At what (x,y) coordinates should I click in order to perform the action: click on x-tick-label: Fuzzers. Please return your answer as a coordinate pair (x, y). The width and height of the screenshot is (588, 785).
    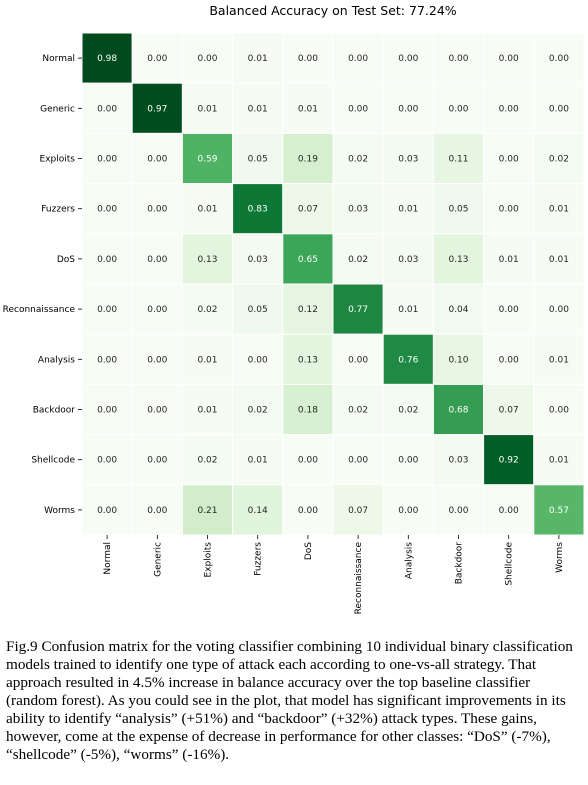
    Looking at the image, I should click on (259, 559).